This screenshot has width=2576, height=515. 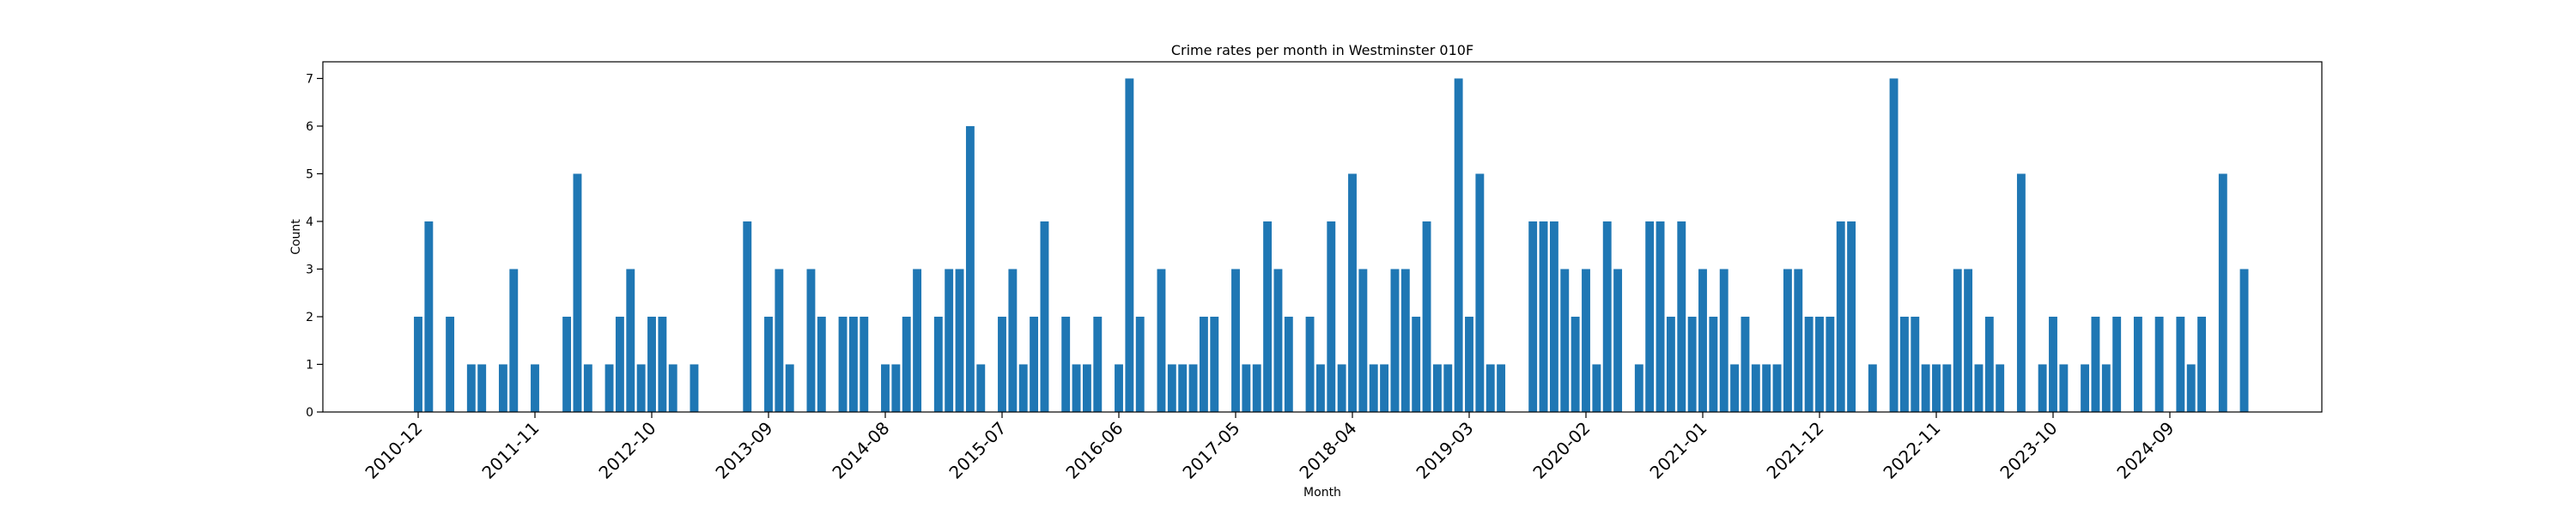 What do you see at coordinates (314, 246) in the screenshot?
I see `y-axis: 0 1 2 3 4 5 6 7` at bounding box center [314, 246].